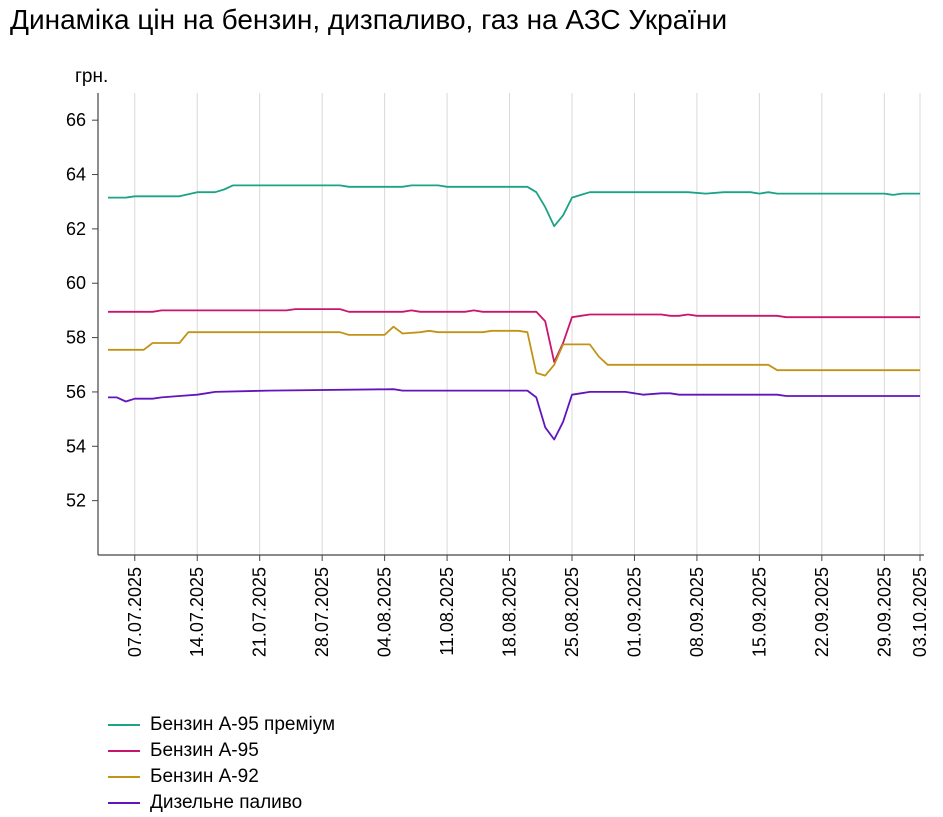  Describe the element at coordinates (76, 229) in the screenshot. I see `y-tick-label: 62` at that location.